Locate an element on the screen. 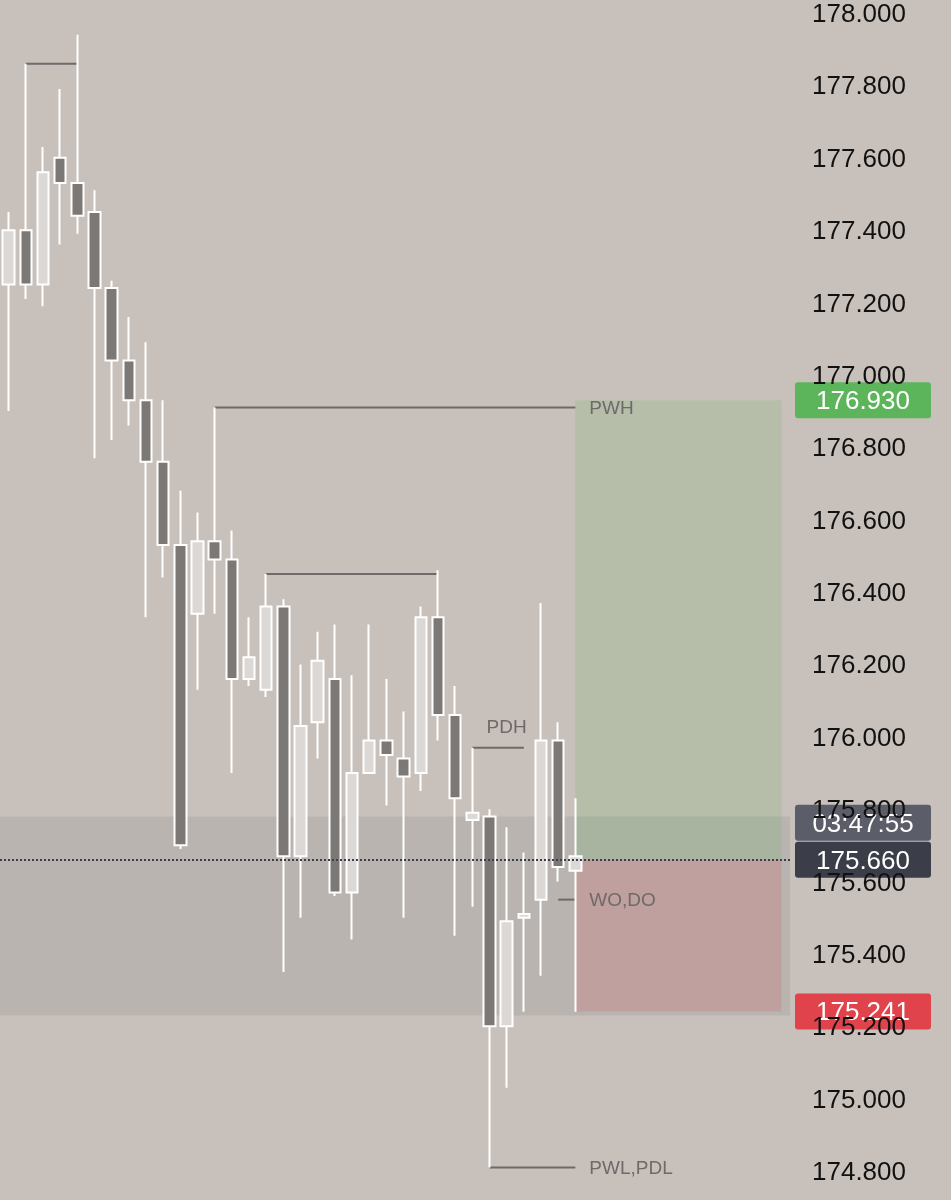 The width and height of the screenshot is (951, 1200). y-tick-label: 176.400 is located at coordinates (859, 592).